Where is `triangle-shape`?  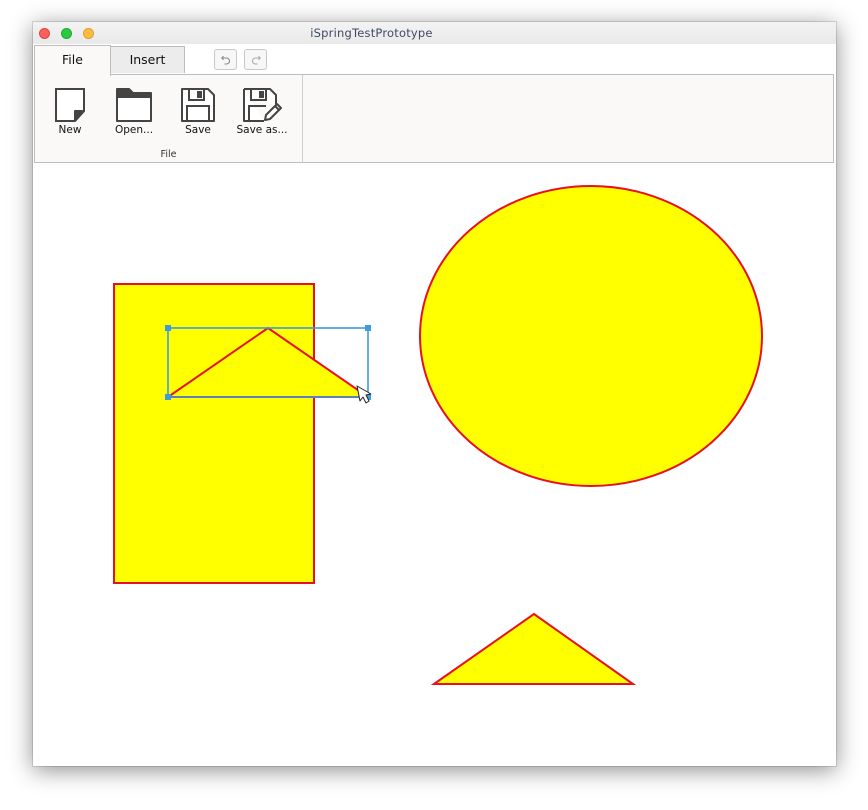
triangle-shape is located at coordinates (533, 648).